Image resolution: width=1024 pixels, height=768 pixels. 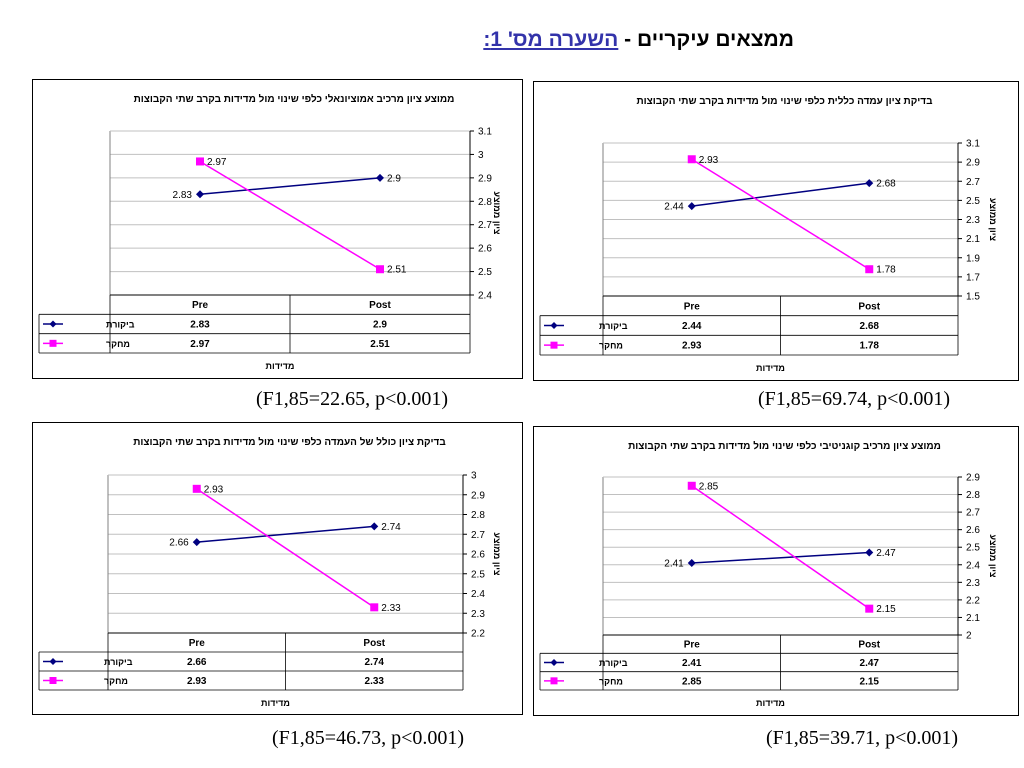 What do you see at coordinates (674, 207) in the screenshot?
I see `data-label: 2.44` at bounding box center [674, 207].